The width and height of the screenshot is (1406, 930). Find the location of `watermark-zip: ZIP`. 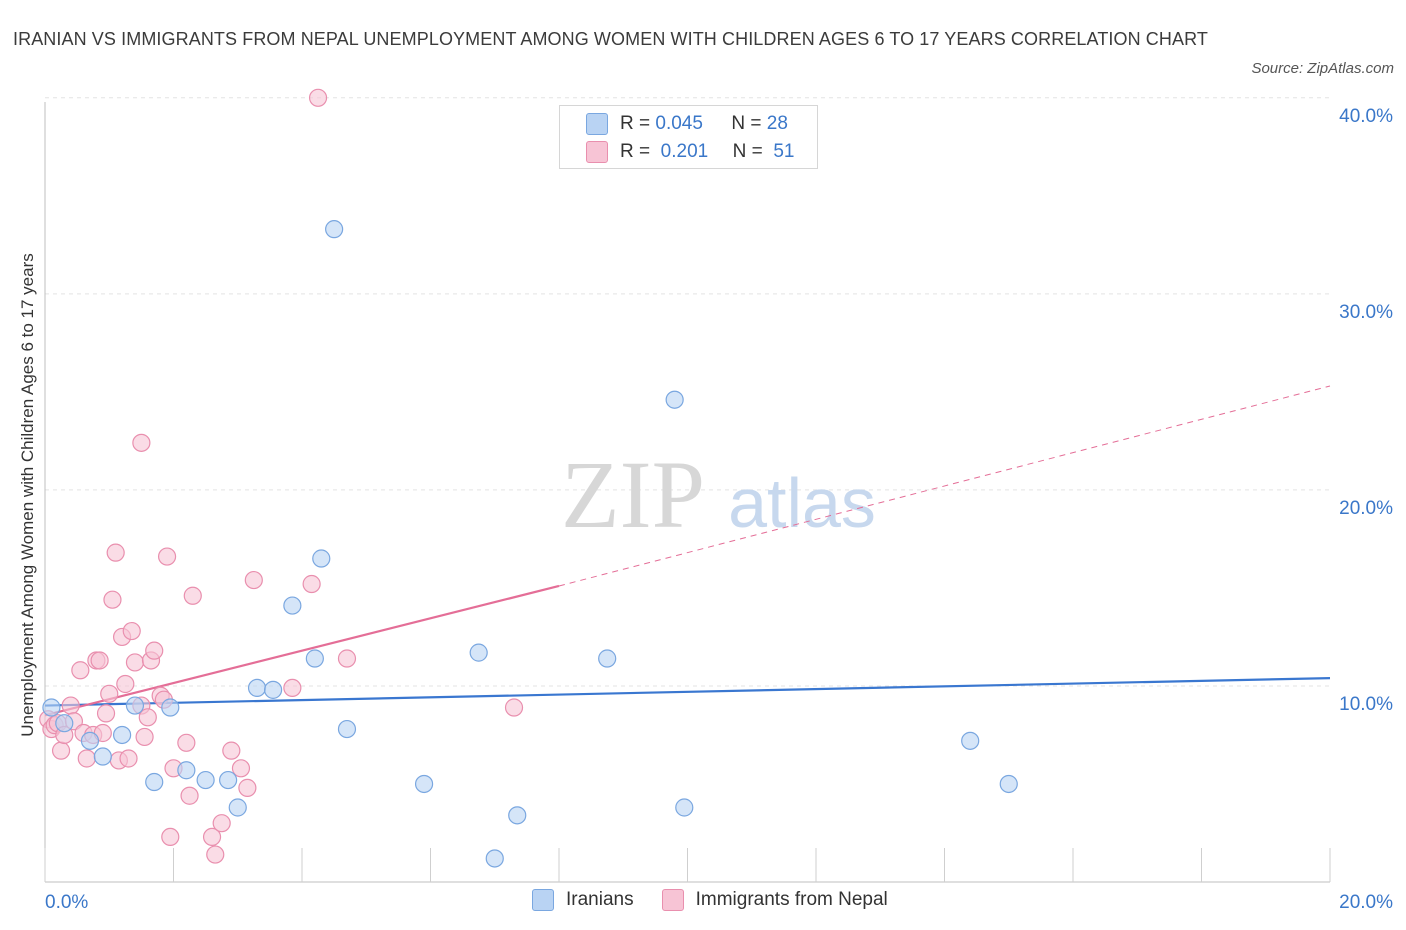

watermark-zip: ZIP is located at coordinates (633, 494).